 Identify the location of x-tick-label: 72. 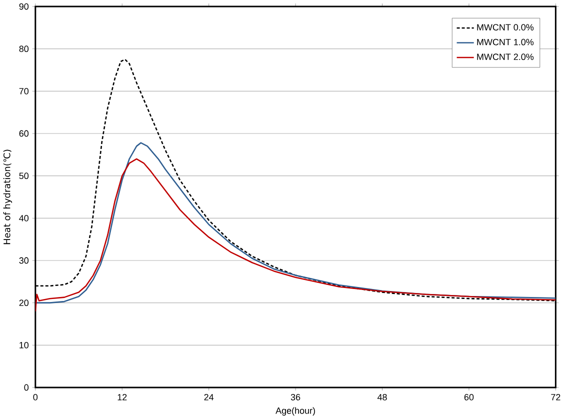
(555, 397).